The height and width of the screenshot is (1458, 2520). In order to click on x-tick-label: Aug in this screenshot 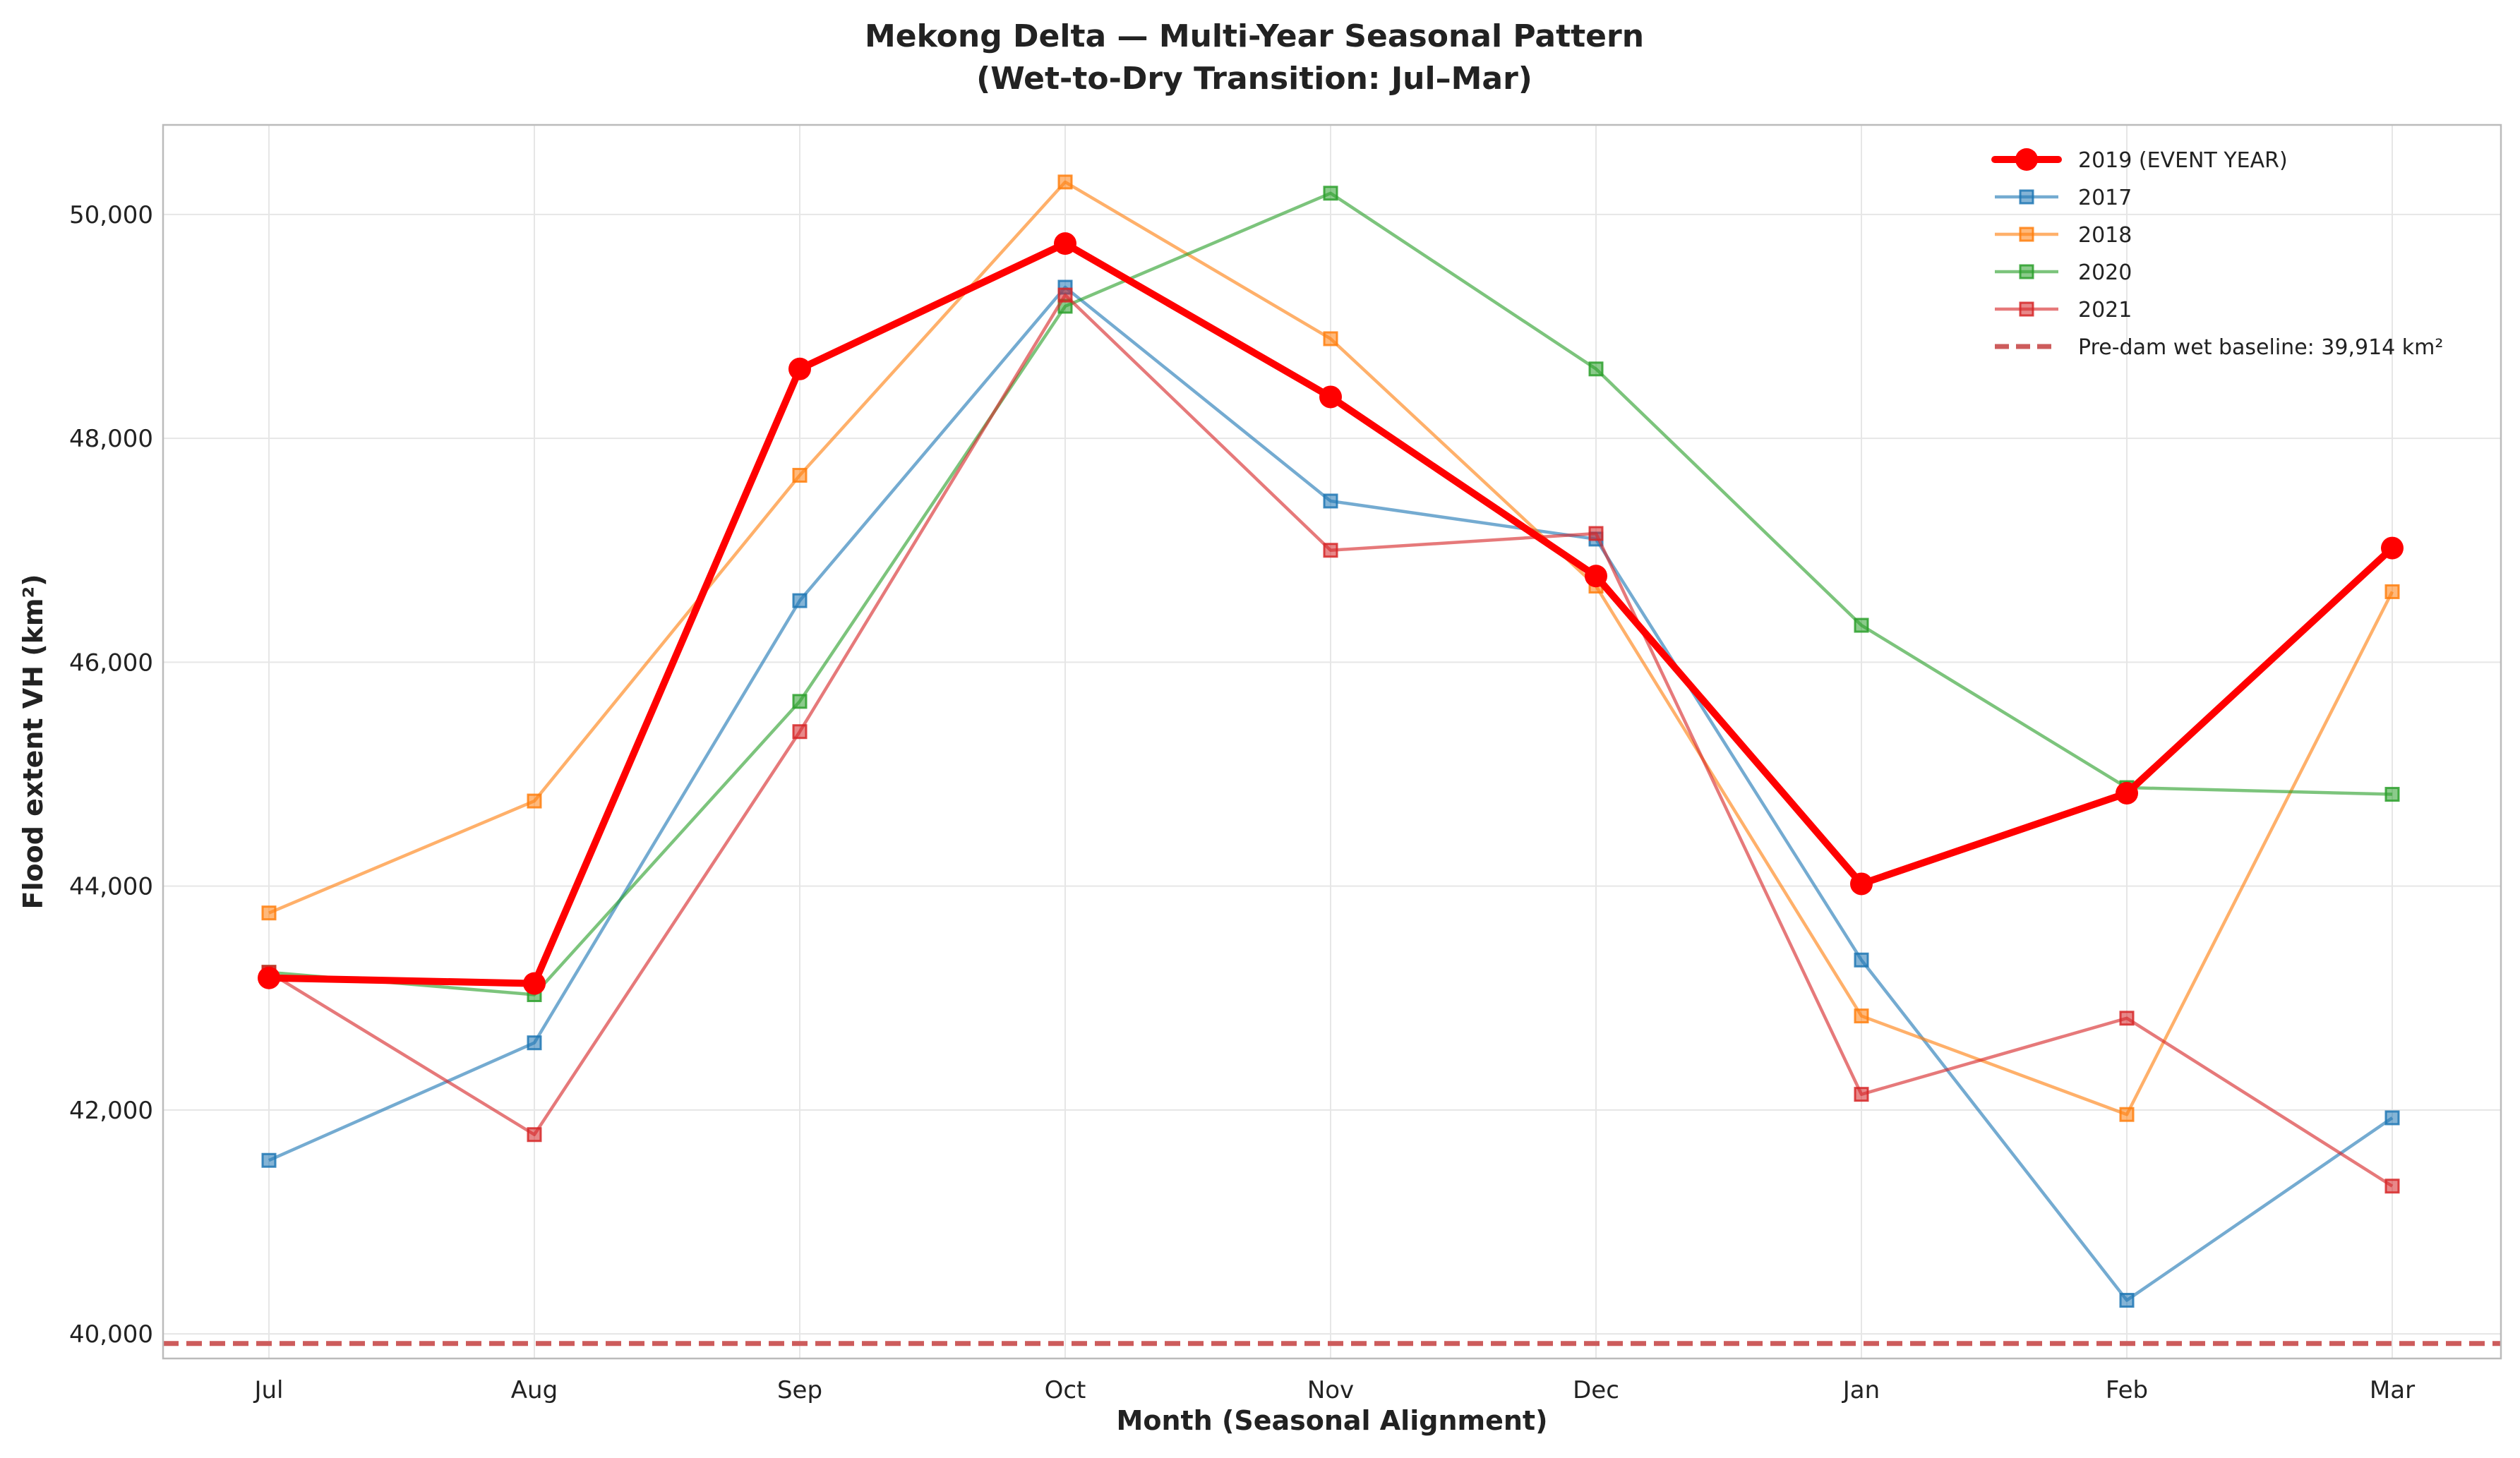, I will do `click(535, 1390)`.